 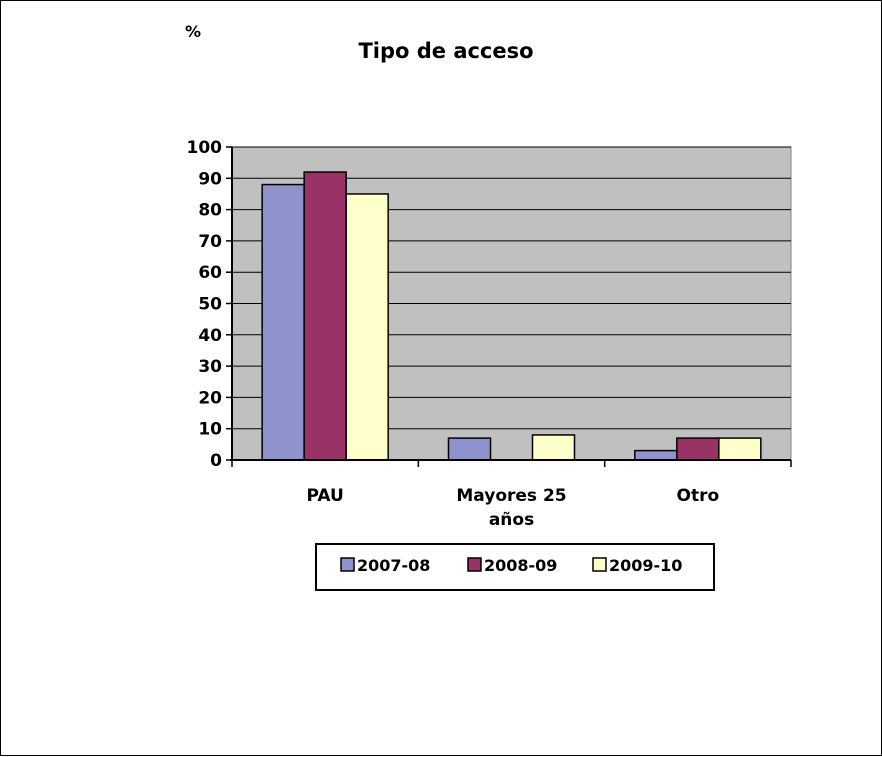 I want to click on category-label-mayores-25-a-os-line-1: Mayores 25, so click(x=511, y=496).